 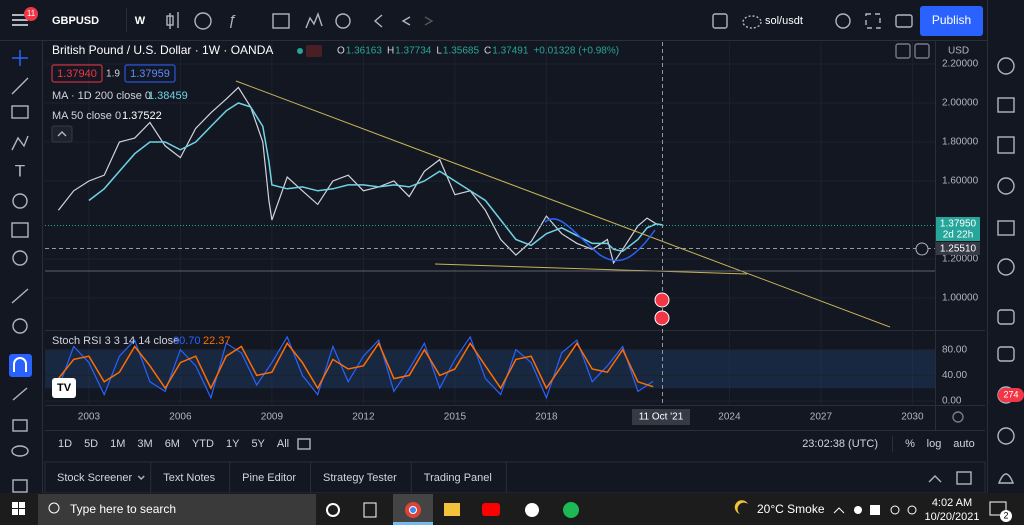 I want to click on collapse-icon, so click(x=935, y=479).